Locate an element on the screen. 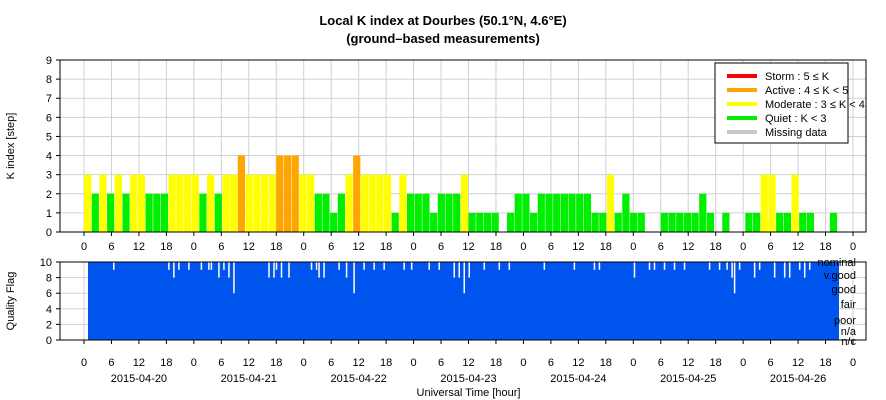 Image resolution: width=886 pixels, height=400 pixels. y-tick-label: 10 is located at coordinates (46, 263).